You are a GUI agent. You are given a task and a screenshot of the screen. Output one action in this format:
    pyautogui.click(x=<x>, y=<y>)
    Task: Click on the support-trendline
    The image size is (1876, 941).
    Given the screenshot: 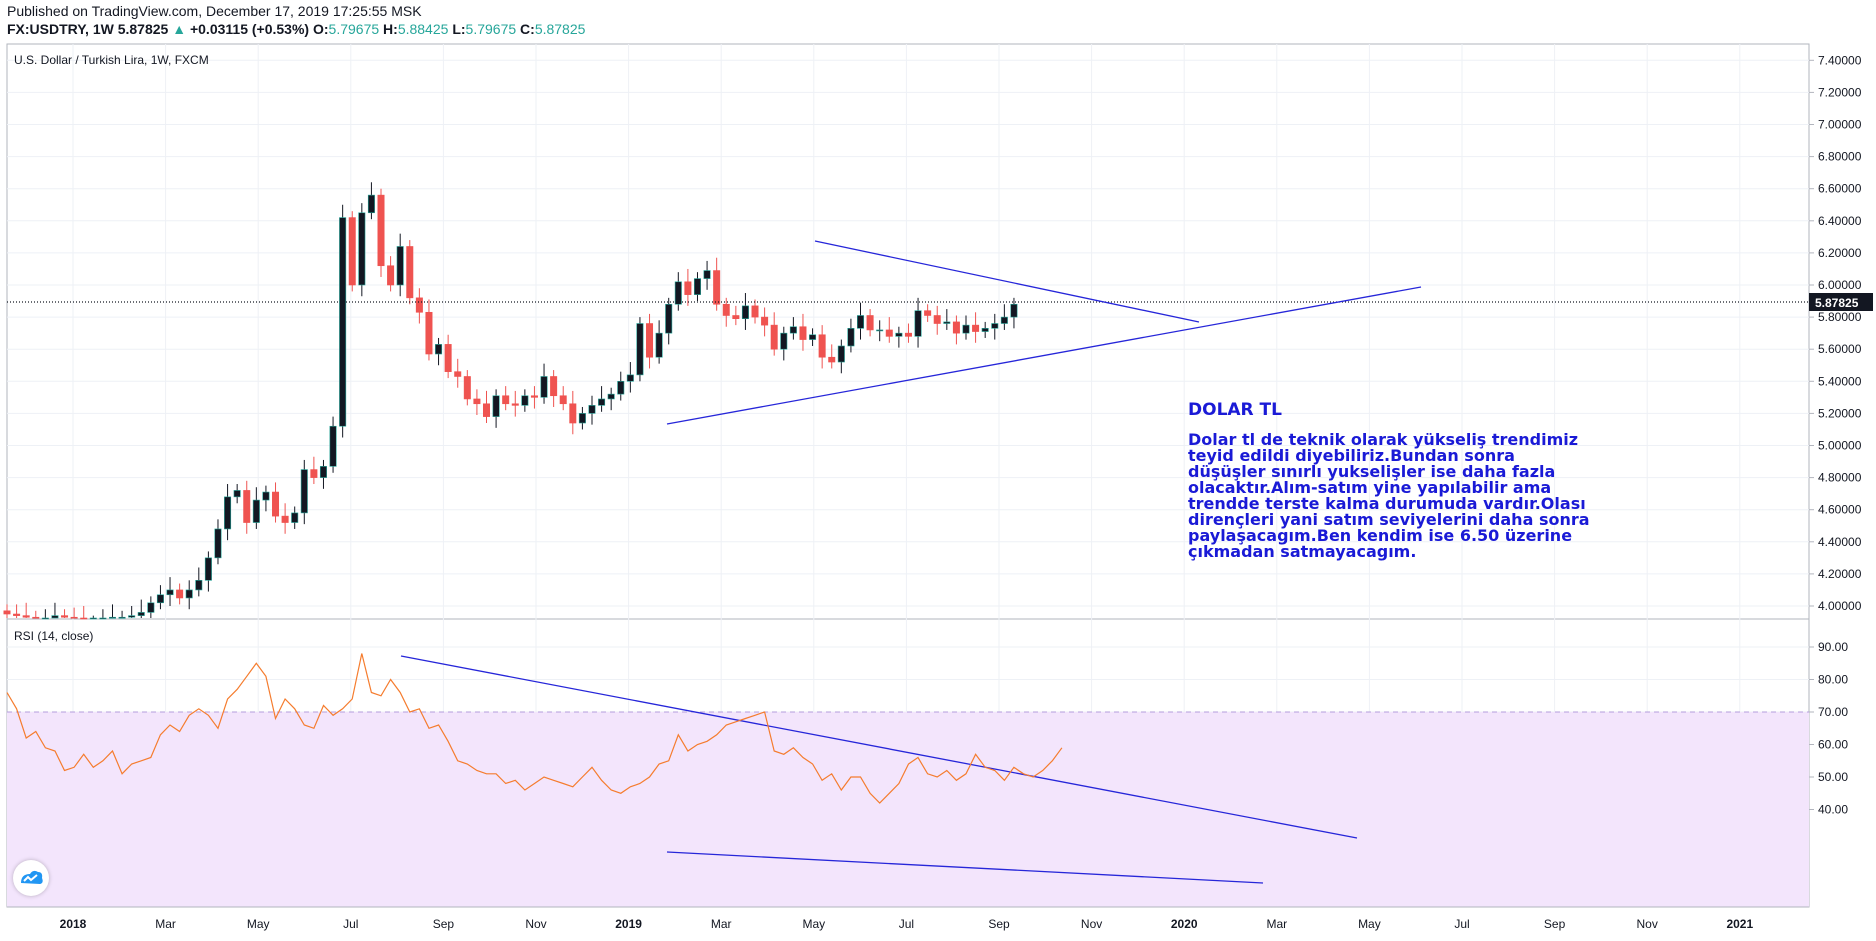 What is the action you would take?
    pyautogui.click(x=1044, y=355)
    